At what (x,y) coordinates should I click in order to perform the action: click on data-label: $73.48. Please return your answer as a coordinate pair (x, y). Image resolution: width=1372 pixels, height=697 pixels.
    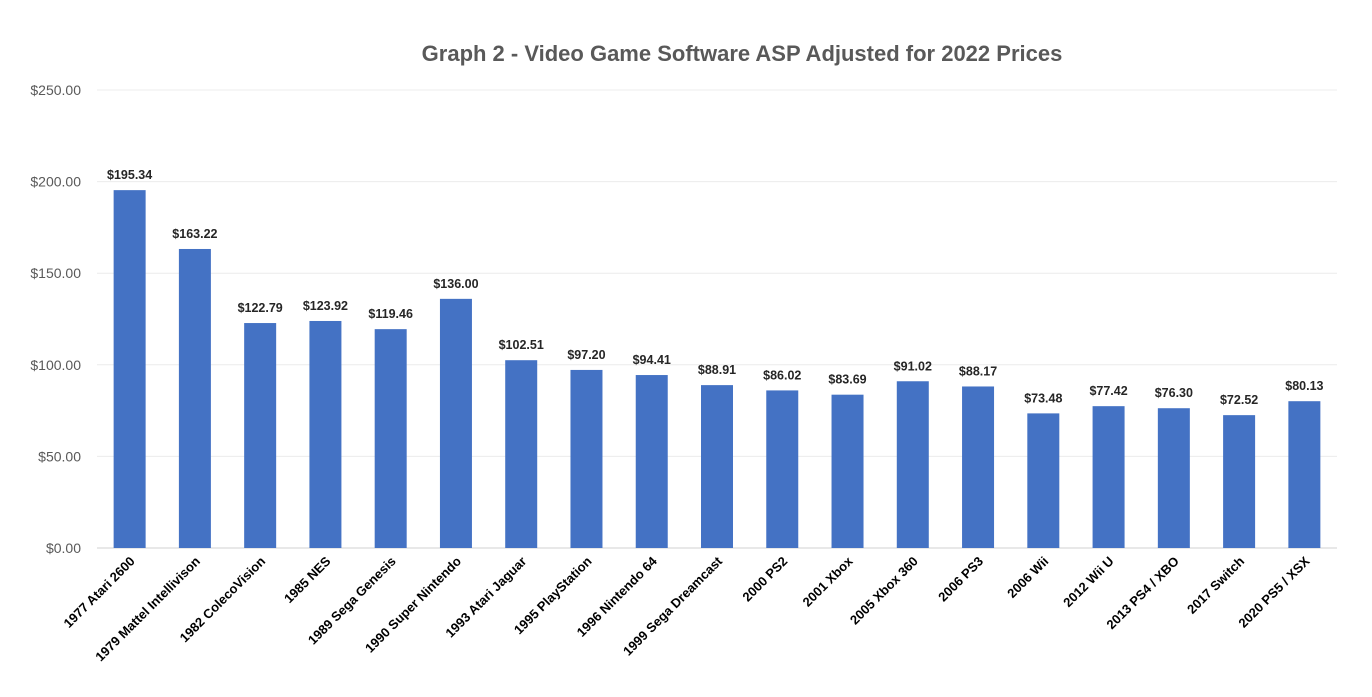
    Looking at the image, I should click on (1043, 398).